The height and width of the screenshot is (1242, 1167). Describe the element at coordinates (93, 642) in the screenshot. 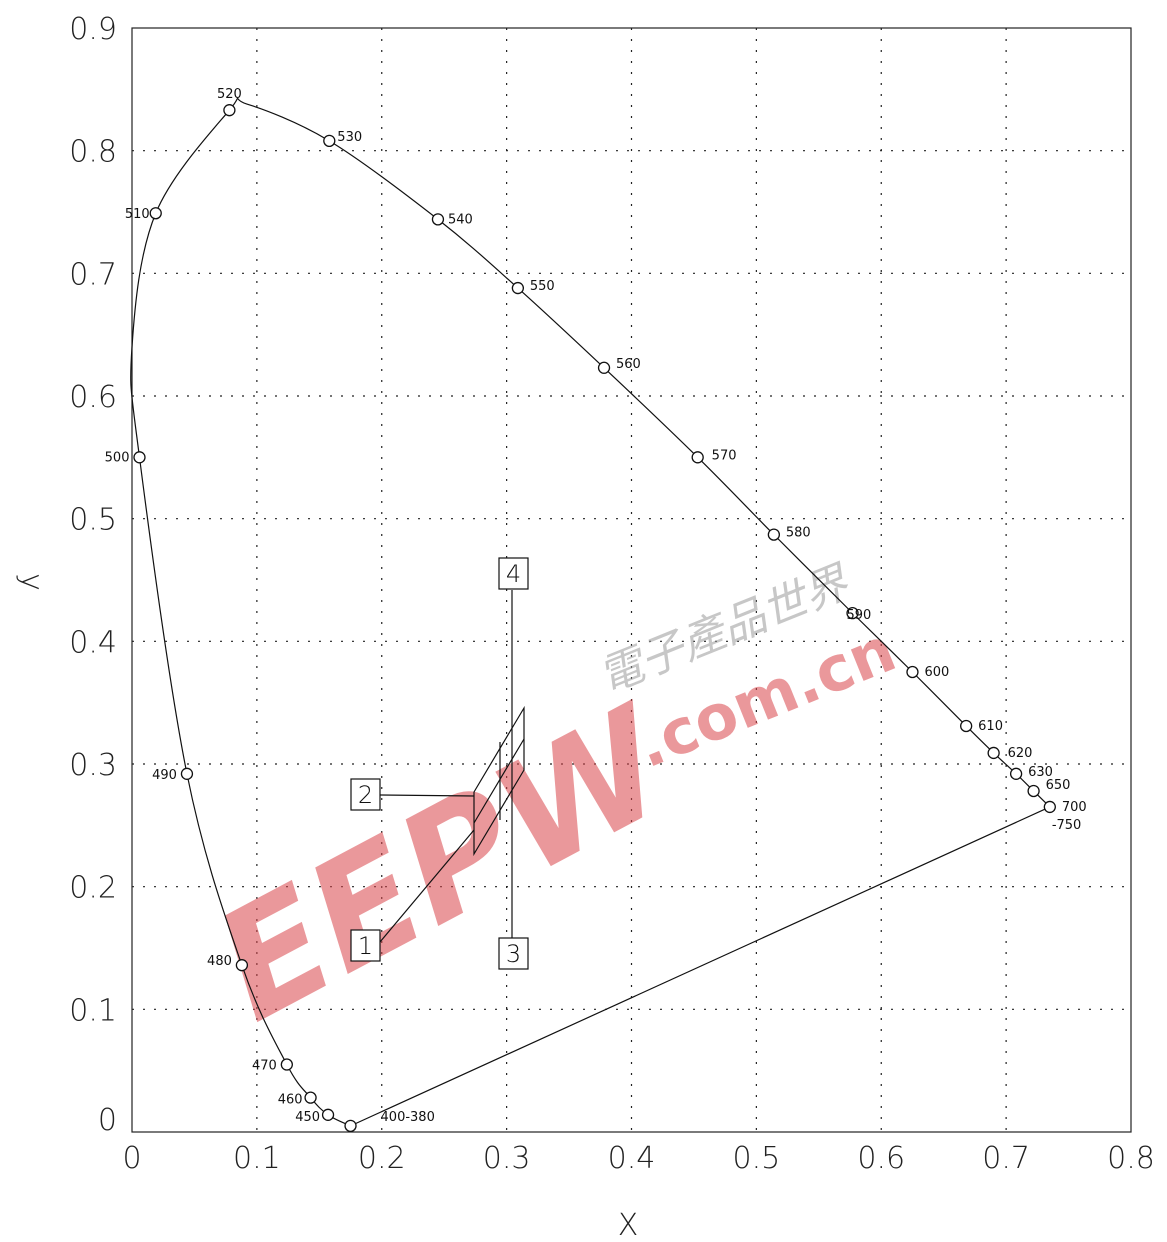

I see `y-tick-label: 0.4` at that location.